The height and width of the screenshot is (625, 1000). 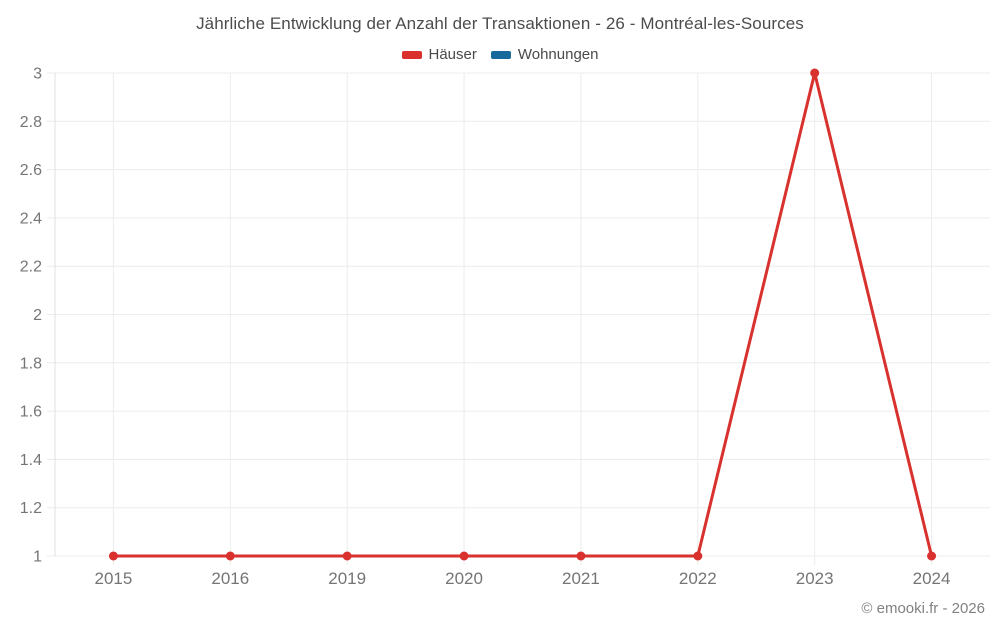 What do you see at coordinates (923, 608) in the screenshot?
I see `copyright-credit: © emooki.fr - 2026` at bounding box center [923, 608].